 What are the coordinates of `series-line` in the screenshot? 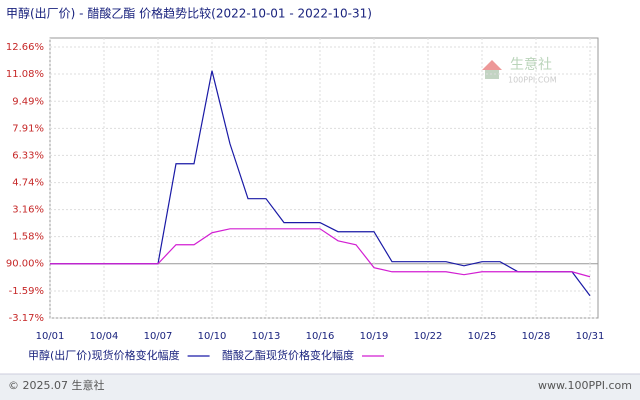 It's located at (320, 253).